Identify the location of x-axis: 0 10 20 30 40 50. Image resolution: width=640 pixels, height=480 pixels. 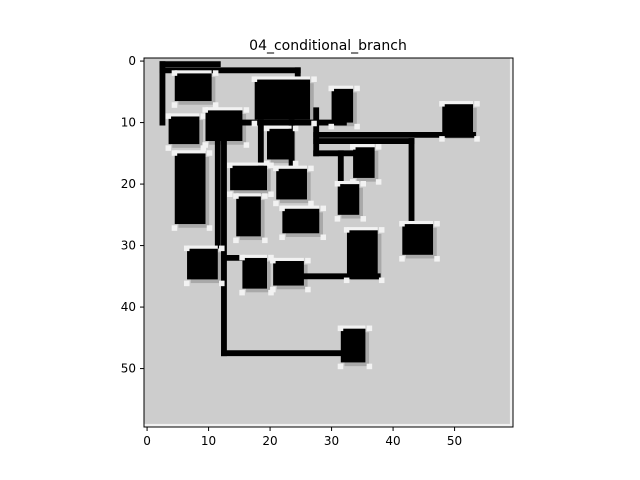
(302, 437).